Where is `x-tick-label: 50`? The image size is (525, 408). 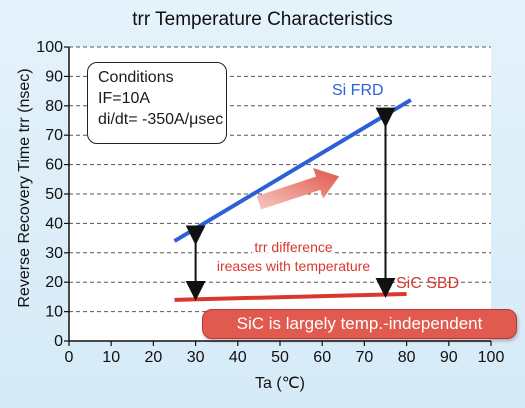
x-tick-label: 50 is located at coordinates (280, 357).